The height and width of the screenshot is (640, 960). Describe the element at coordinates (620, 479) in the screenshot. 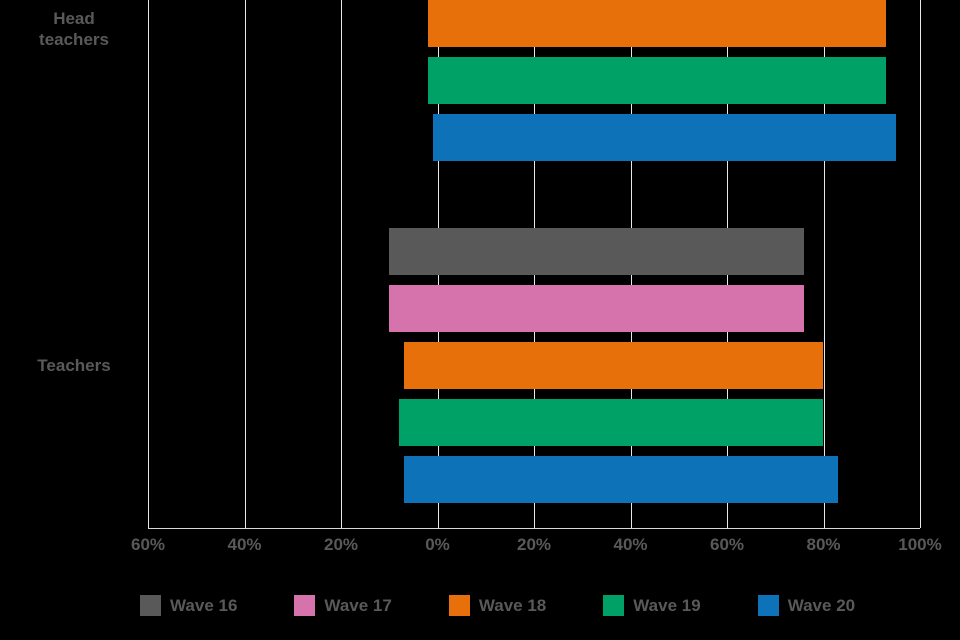

I see `bar-wave-20-teachers` at that location.